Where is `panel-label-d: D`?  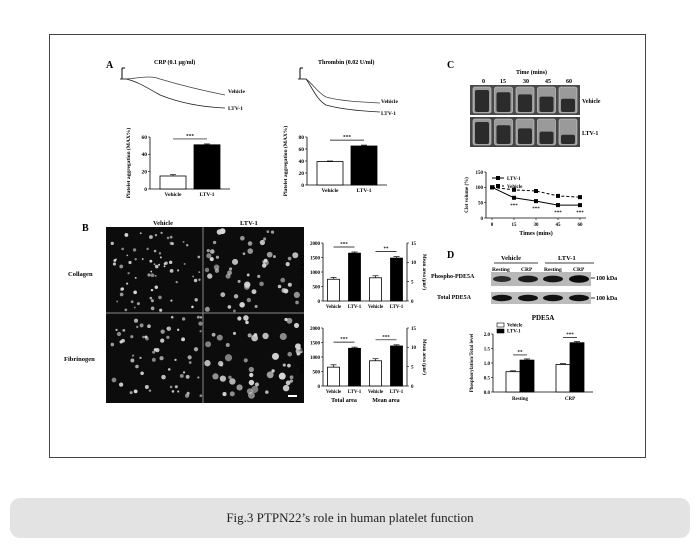
panel-label-d: D is located at coordinates (450, 255).